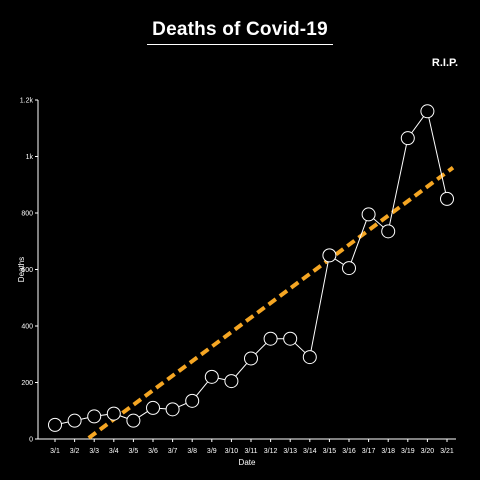  Describe the element at coordinates (27, 214) in the screenshot. I see `y-tick-label: 800` at that location.